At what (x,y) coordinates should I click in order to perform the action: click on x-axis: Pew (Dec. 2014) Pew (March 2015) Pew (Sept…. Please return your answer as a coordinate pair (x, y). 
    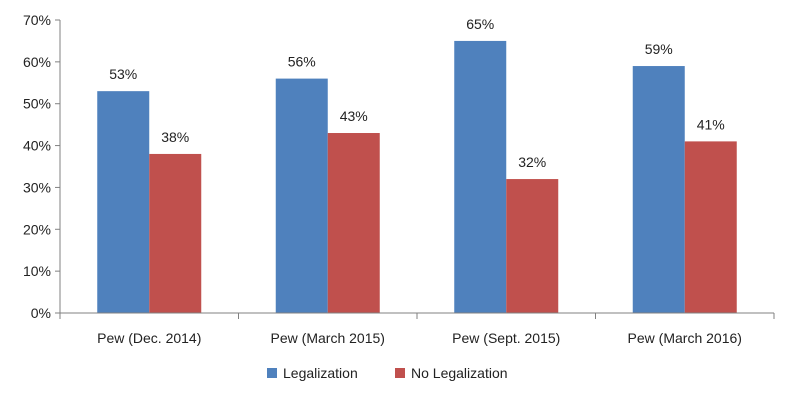
    Looking at the image, I should click on (417, 329).